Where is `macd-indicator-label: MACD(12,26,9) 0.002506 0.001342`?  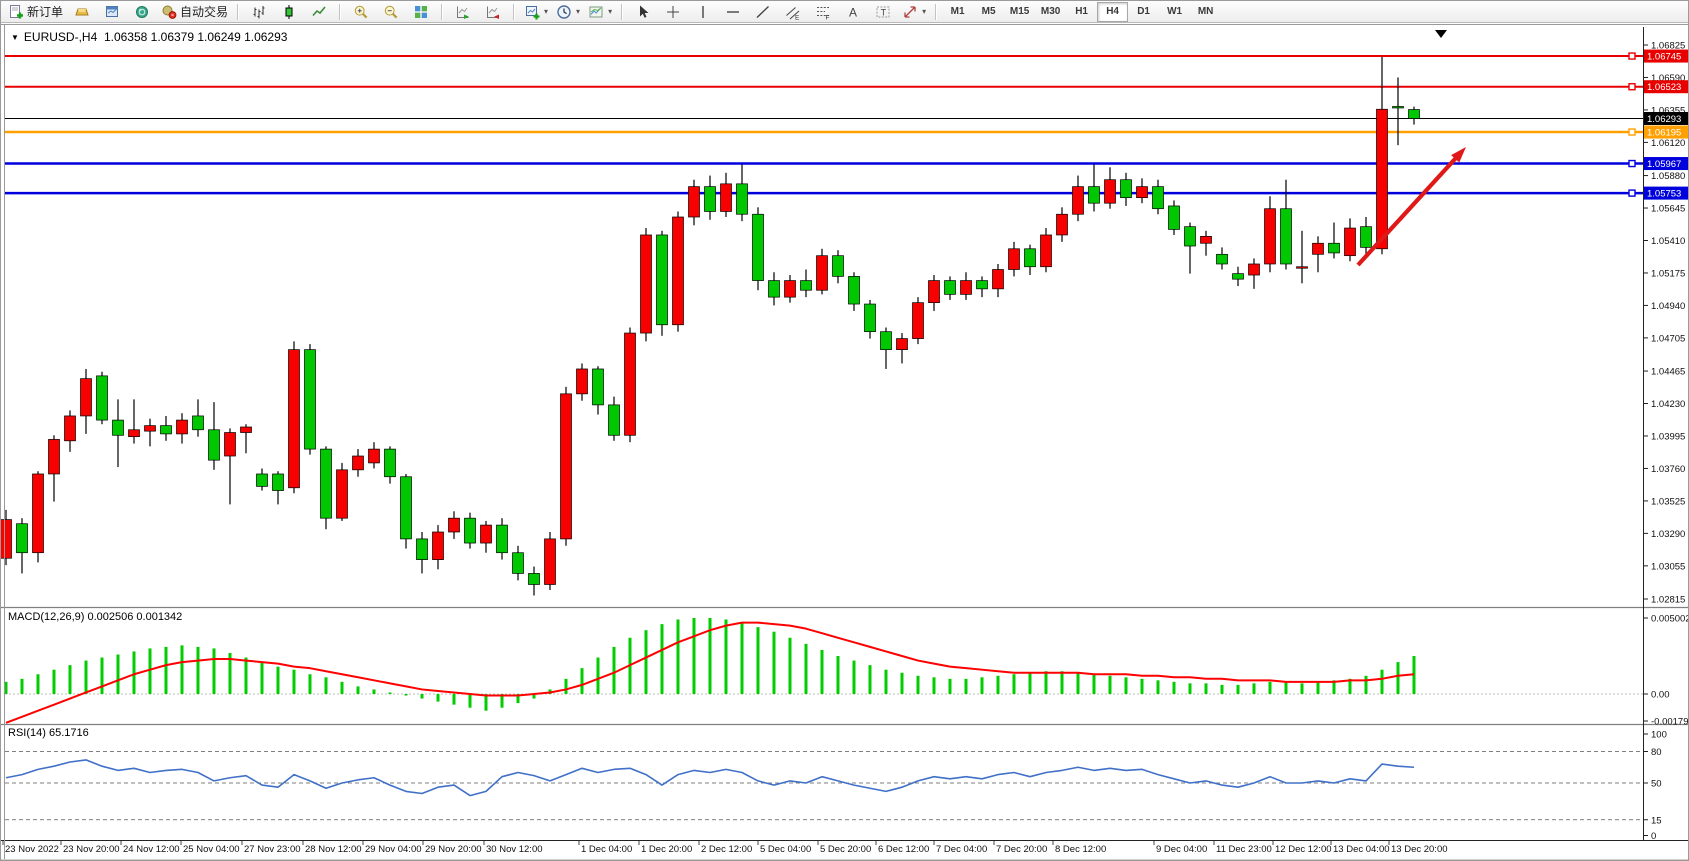
macd-indicator-label: MACD(12,26,9) 0.002506 0.001342 is located at coordinates (95, 617).